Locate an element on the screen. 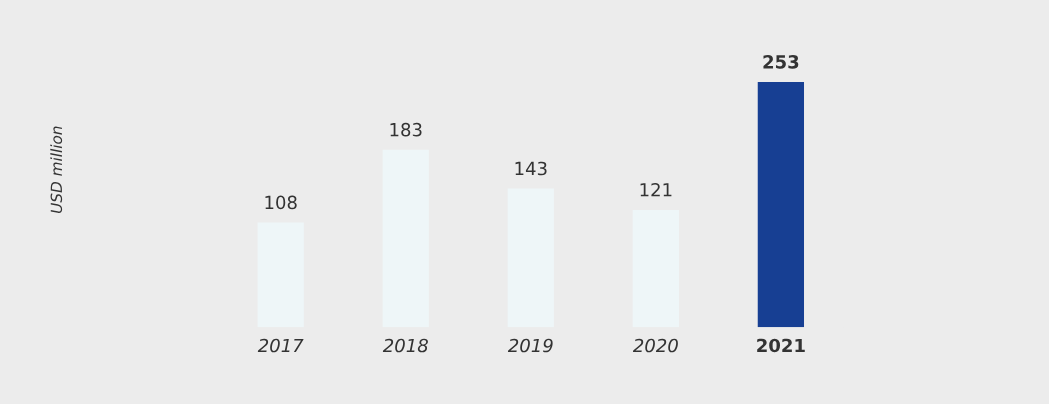 The width and height of the screenshot is (1049, 404). data-label: 143 is located at coordinates (531, 168).